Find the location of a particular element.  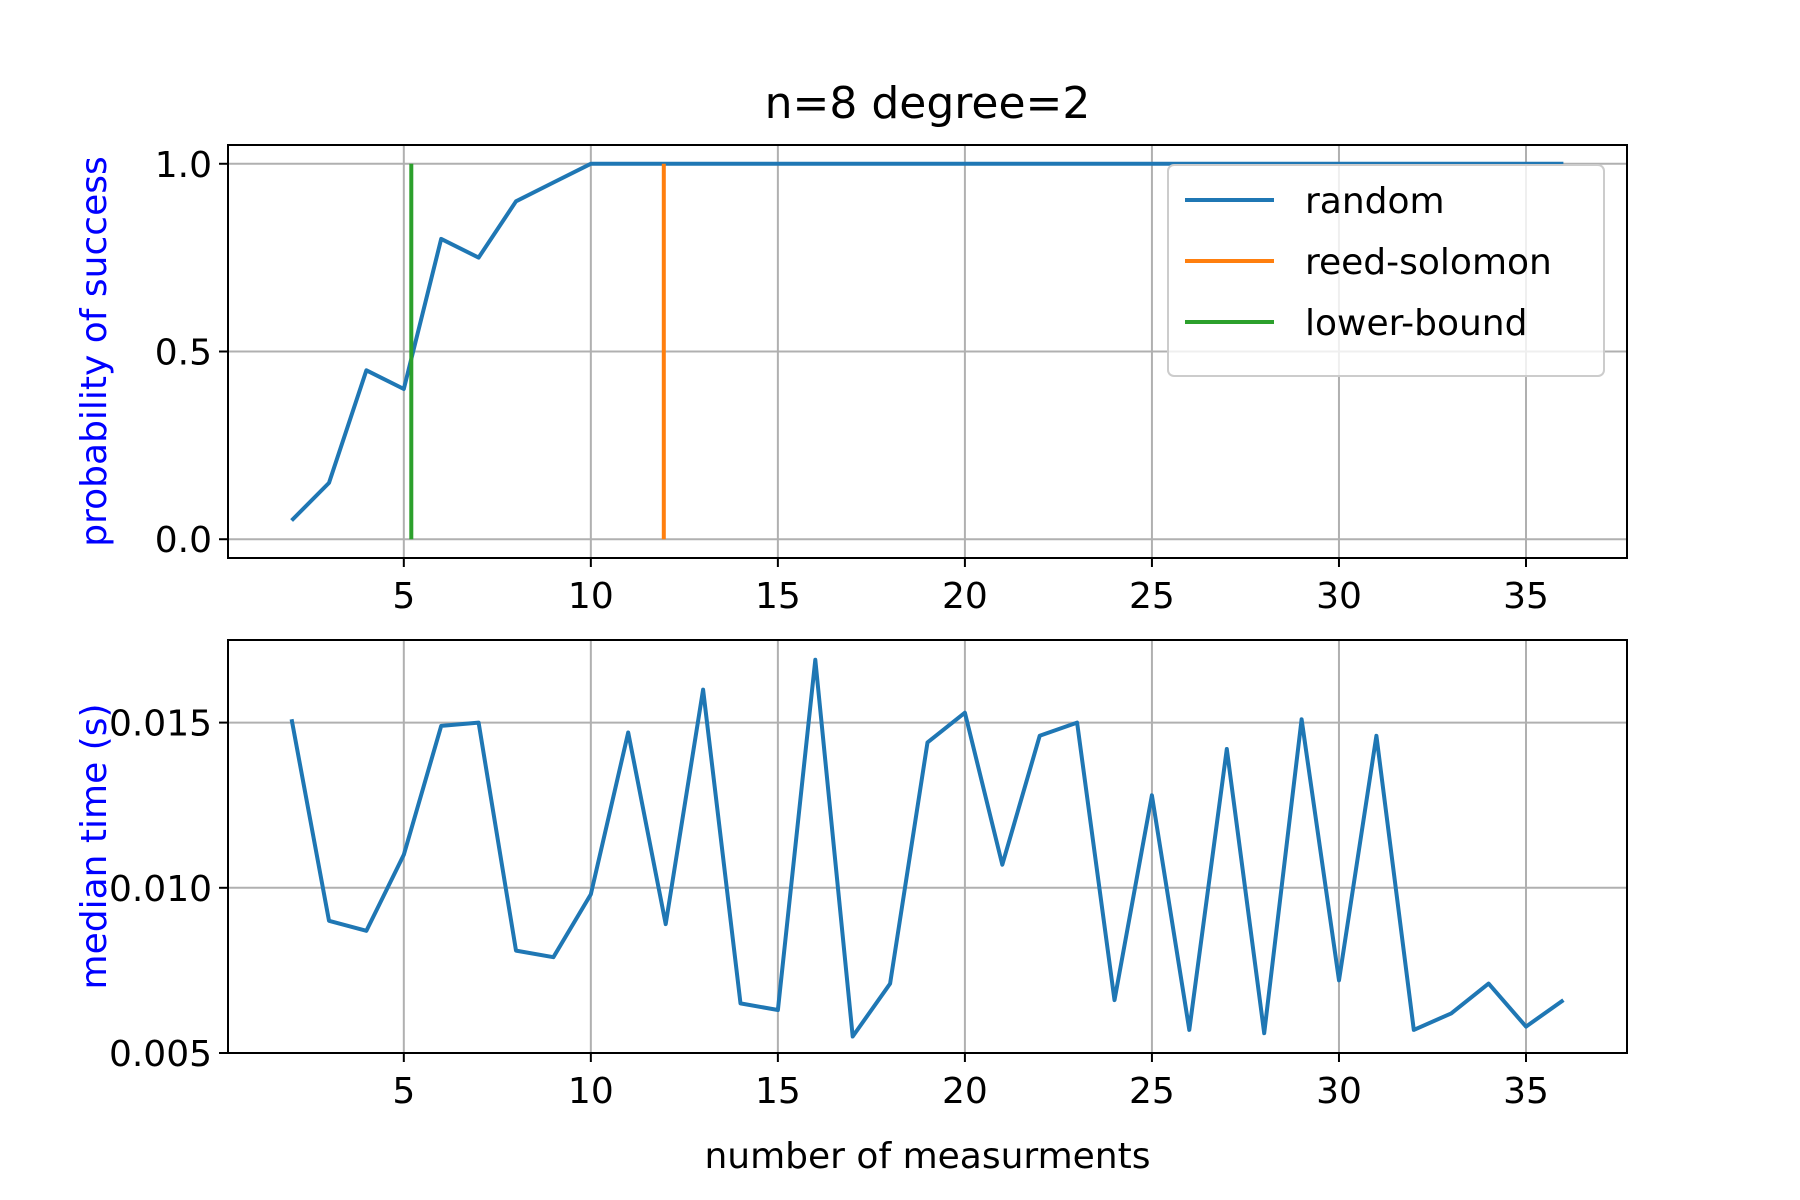

legend-box is located at coordinates (1386, 270).